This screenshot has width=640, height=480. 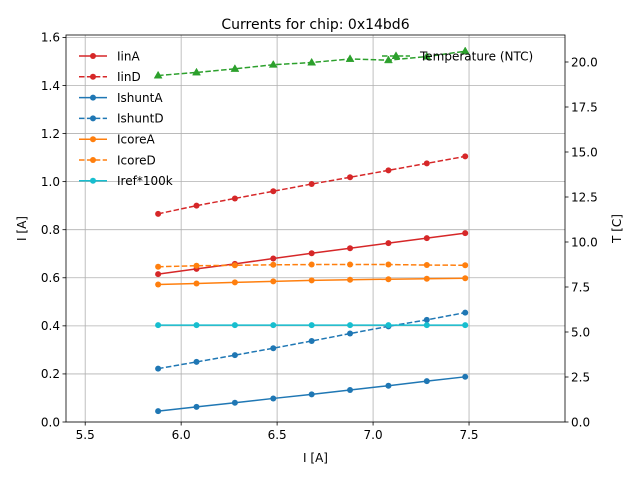 What do you see at coordinates (312, 281) in the screenshot?
I see `series-icorea` at bounding box center [312, 281].